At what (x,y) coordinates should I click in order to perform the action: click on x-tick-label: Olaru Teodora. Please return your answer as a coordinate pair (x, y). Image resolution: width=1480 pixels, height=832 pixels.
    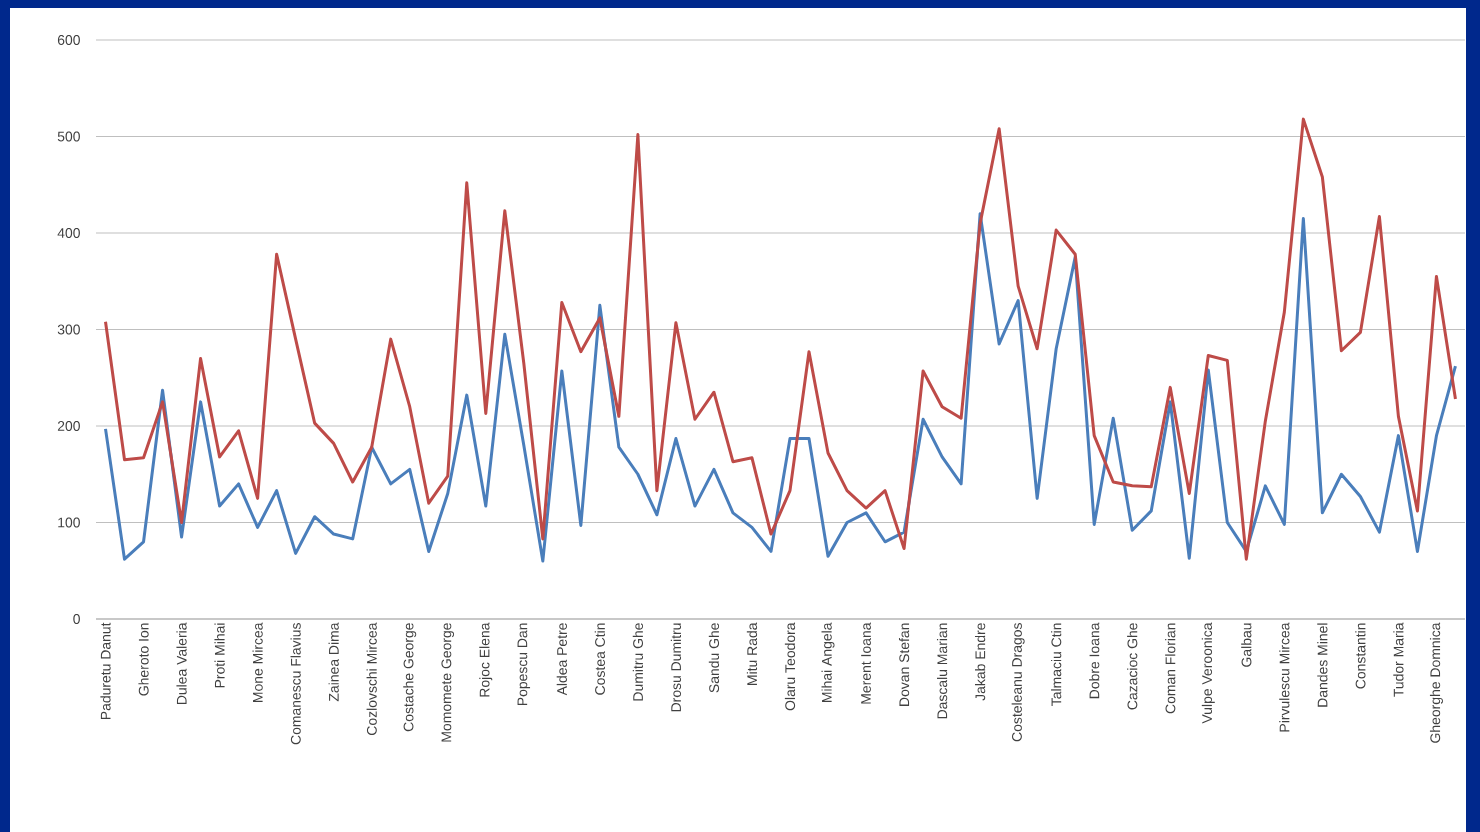
    Looking at the image, I should click on (790, 666).